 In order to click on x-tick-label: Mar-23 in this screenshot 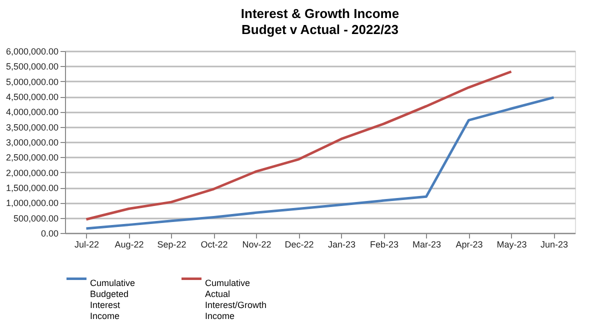, I will do `click(427, 245)`.